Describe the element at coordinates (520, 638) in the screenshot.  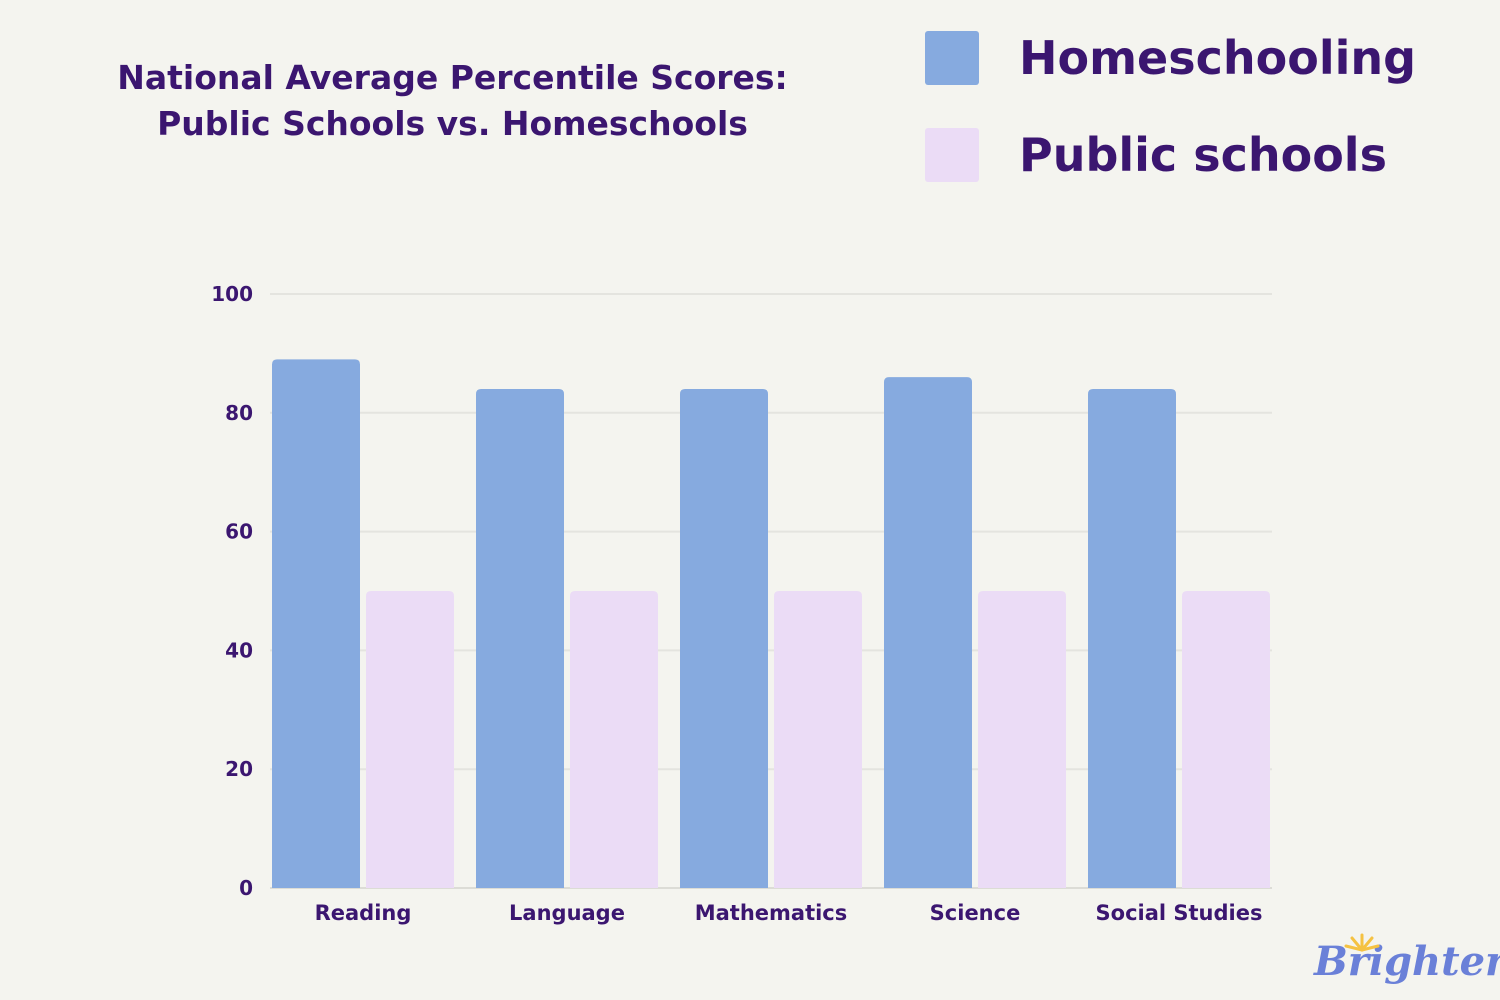
I see `bar-homeschooling-language` at that location.